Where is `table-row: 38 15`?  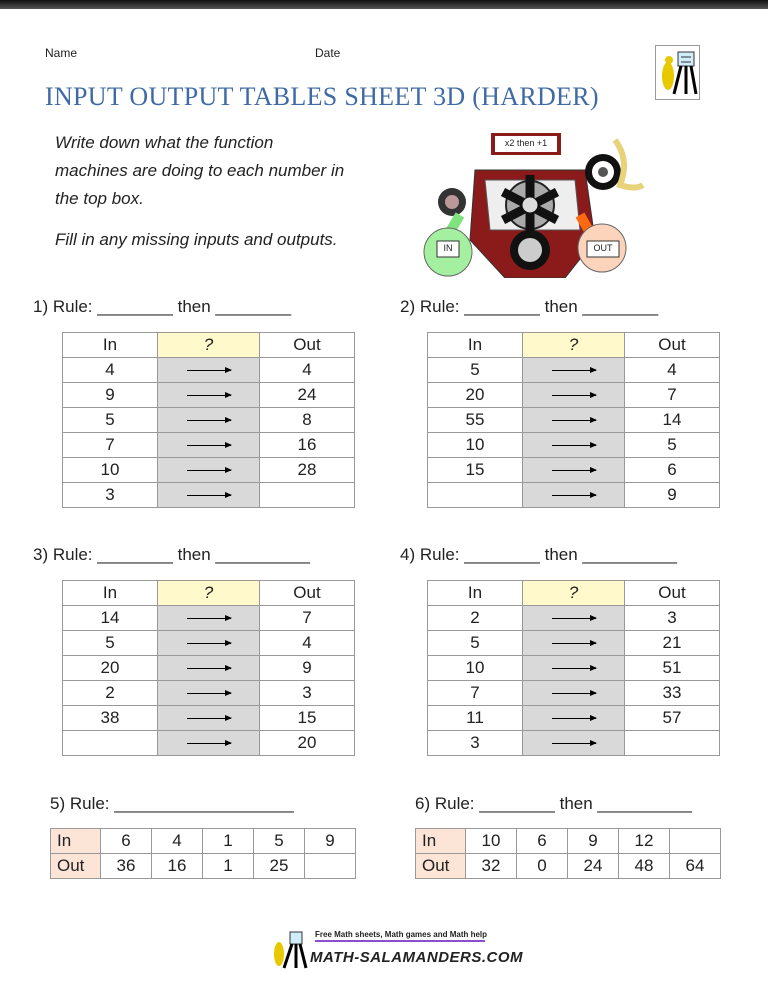 table-row: 38 15 is located at coordinates (208, 718).